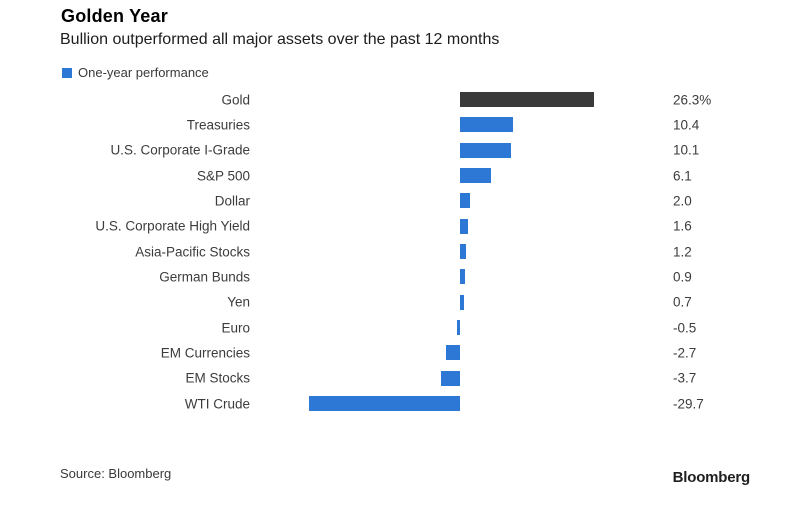  I want to click on chart-row: EM Stocks -3.7, so click(430, 378).